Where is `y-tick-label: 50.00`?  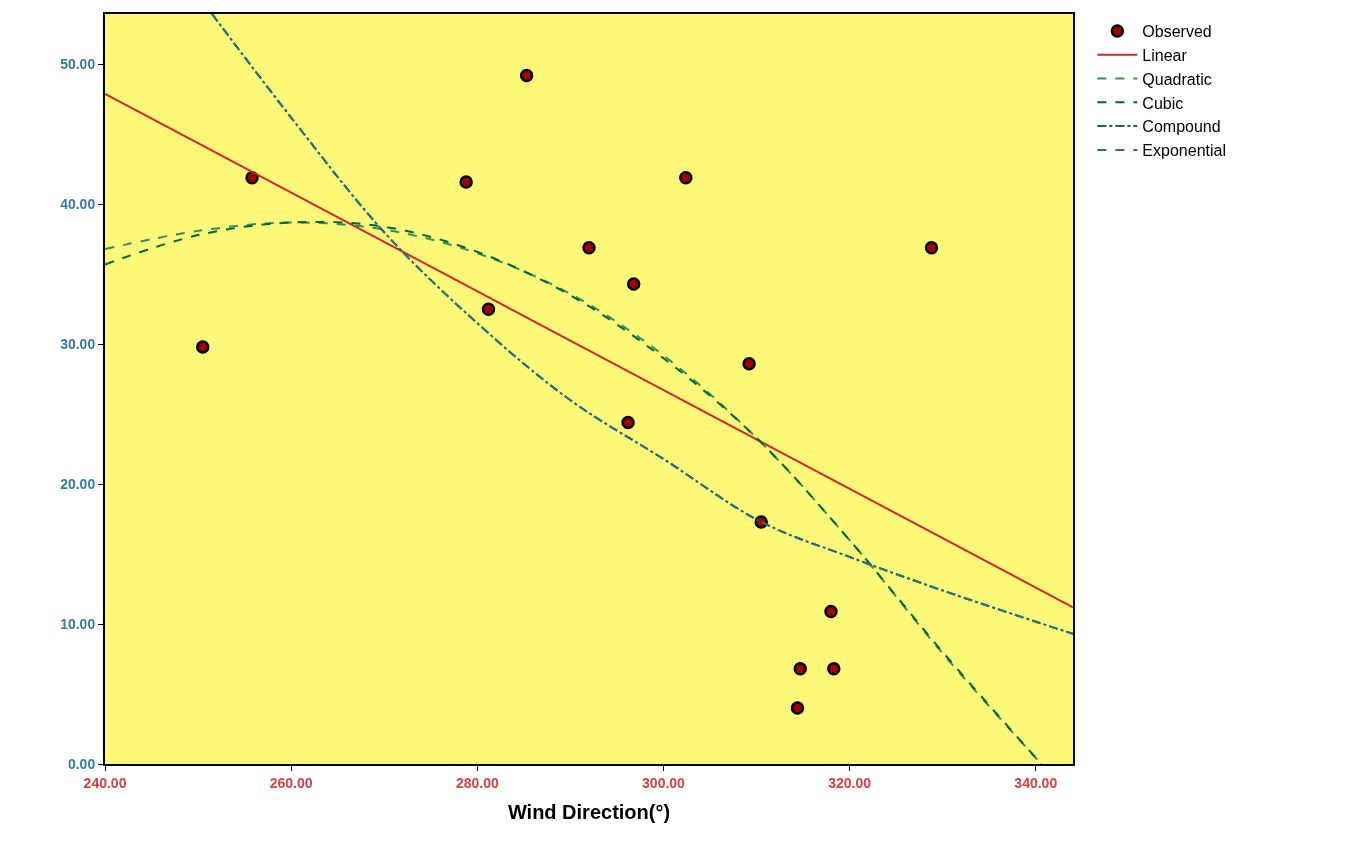
y-tick-label: 50.00 is located at coordinates (78, 64).